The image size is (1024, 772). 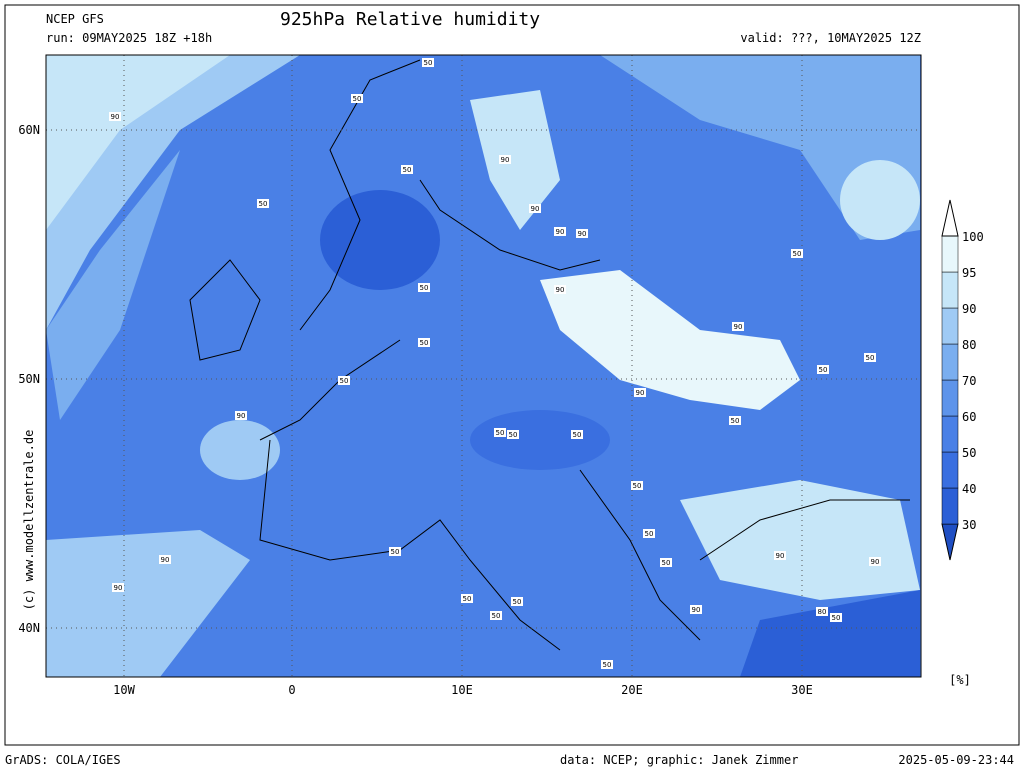 I want to click on contour-label: 80, so click(x=822, y=612).